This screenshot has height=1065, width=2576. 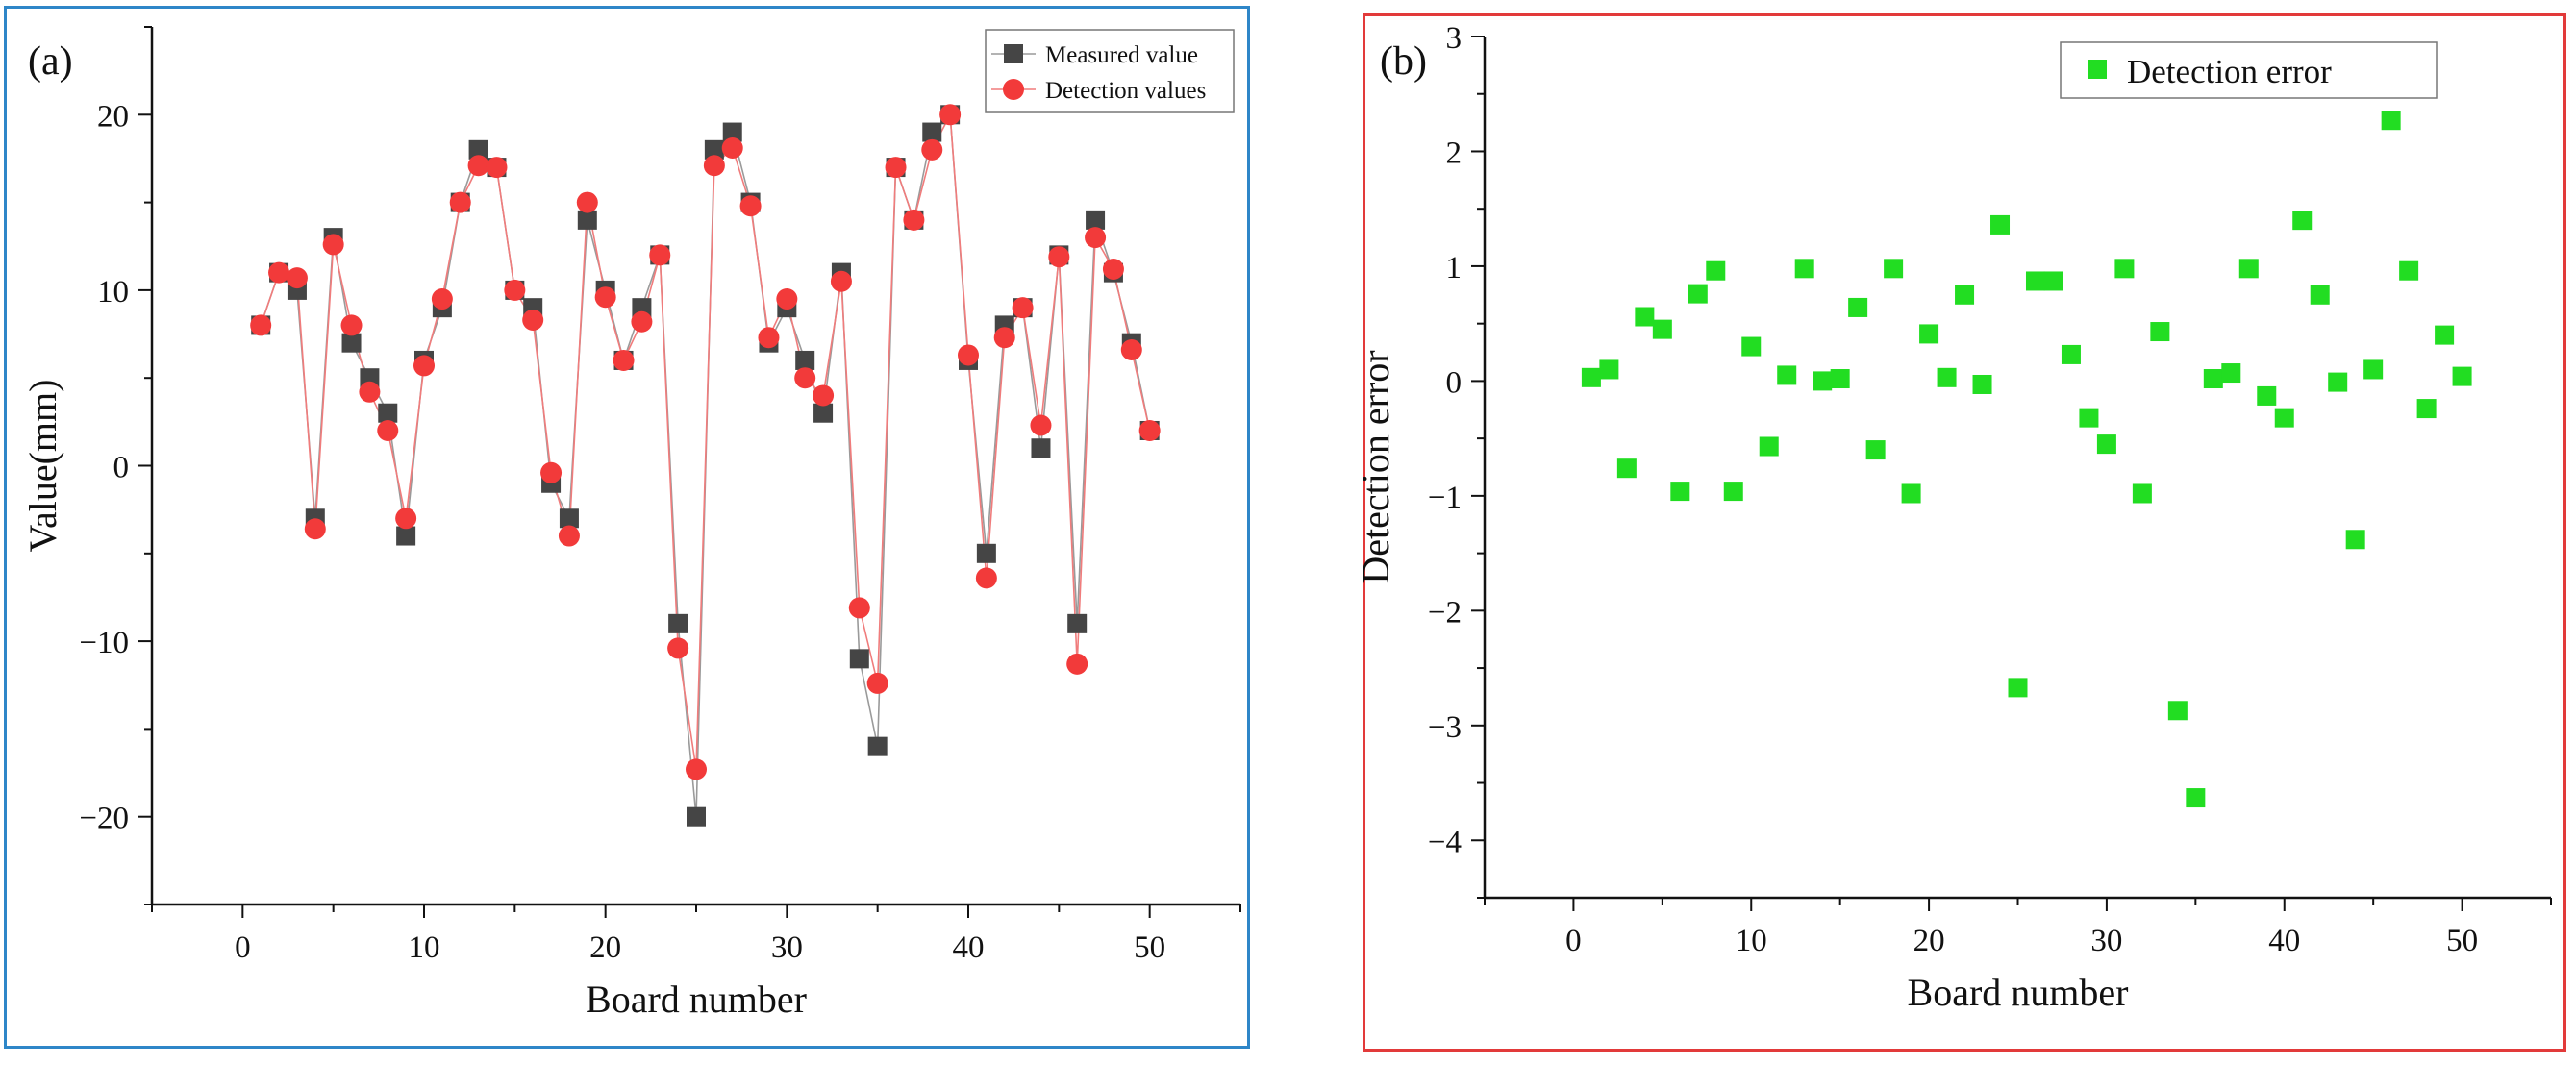 I want to click on y-tick-label: −10, so click(x=104, y=643).